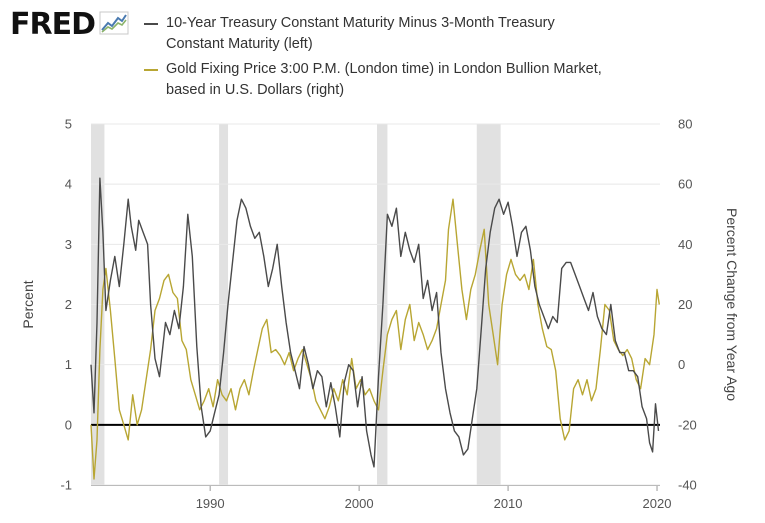 The width and height of the screenshot is (765, 523). Describe the element at coordinates (685, 244) in the screenshot. I see `right-tick-label: 40` at that location.